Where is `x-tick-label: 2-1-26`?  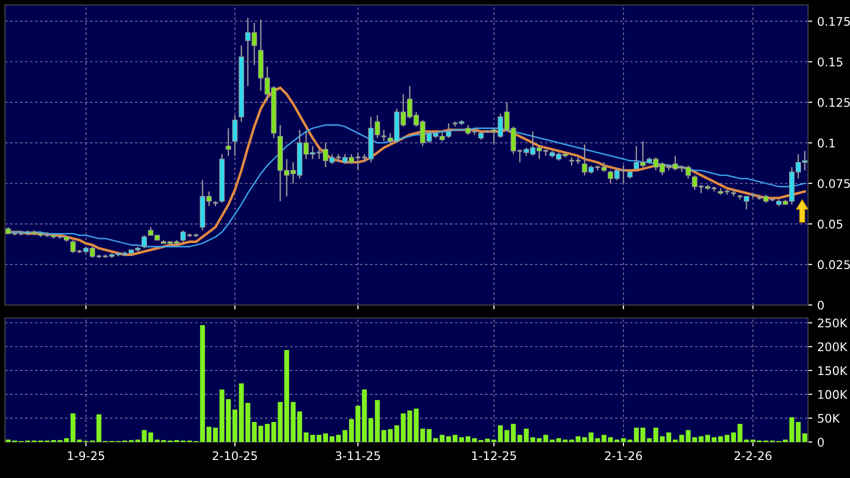 x-tick-label: 2-1-26 is located at coordinates (623, 455).